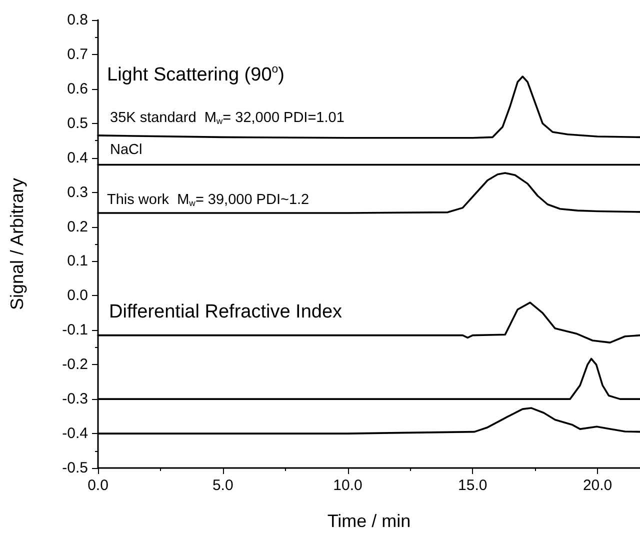 This screenshot has height=535, width=640. What do you see at coordinates (77, 157) in the screenshot?
I see `y-tick-label: 0.4` at bounding box center [77, 157].